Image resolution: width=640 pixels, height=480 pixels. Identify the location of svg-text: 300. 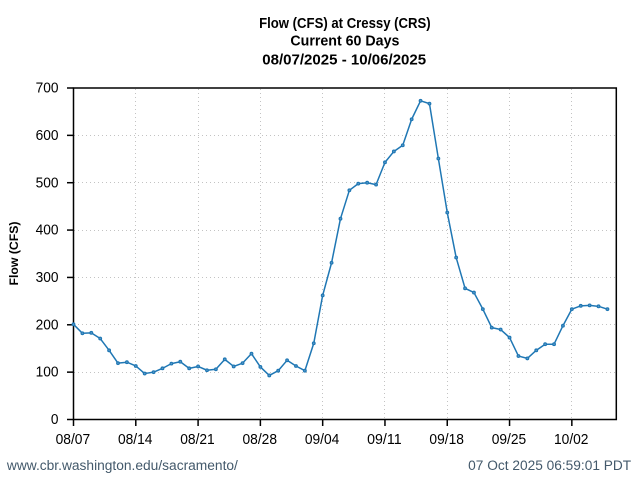
(47, 278).